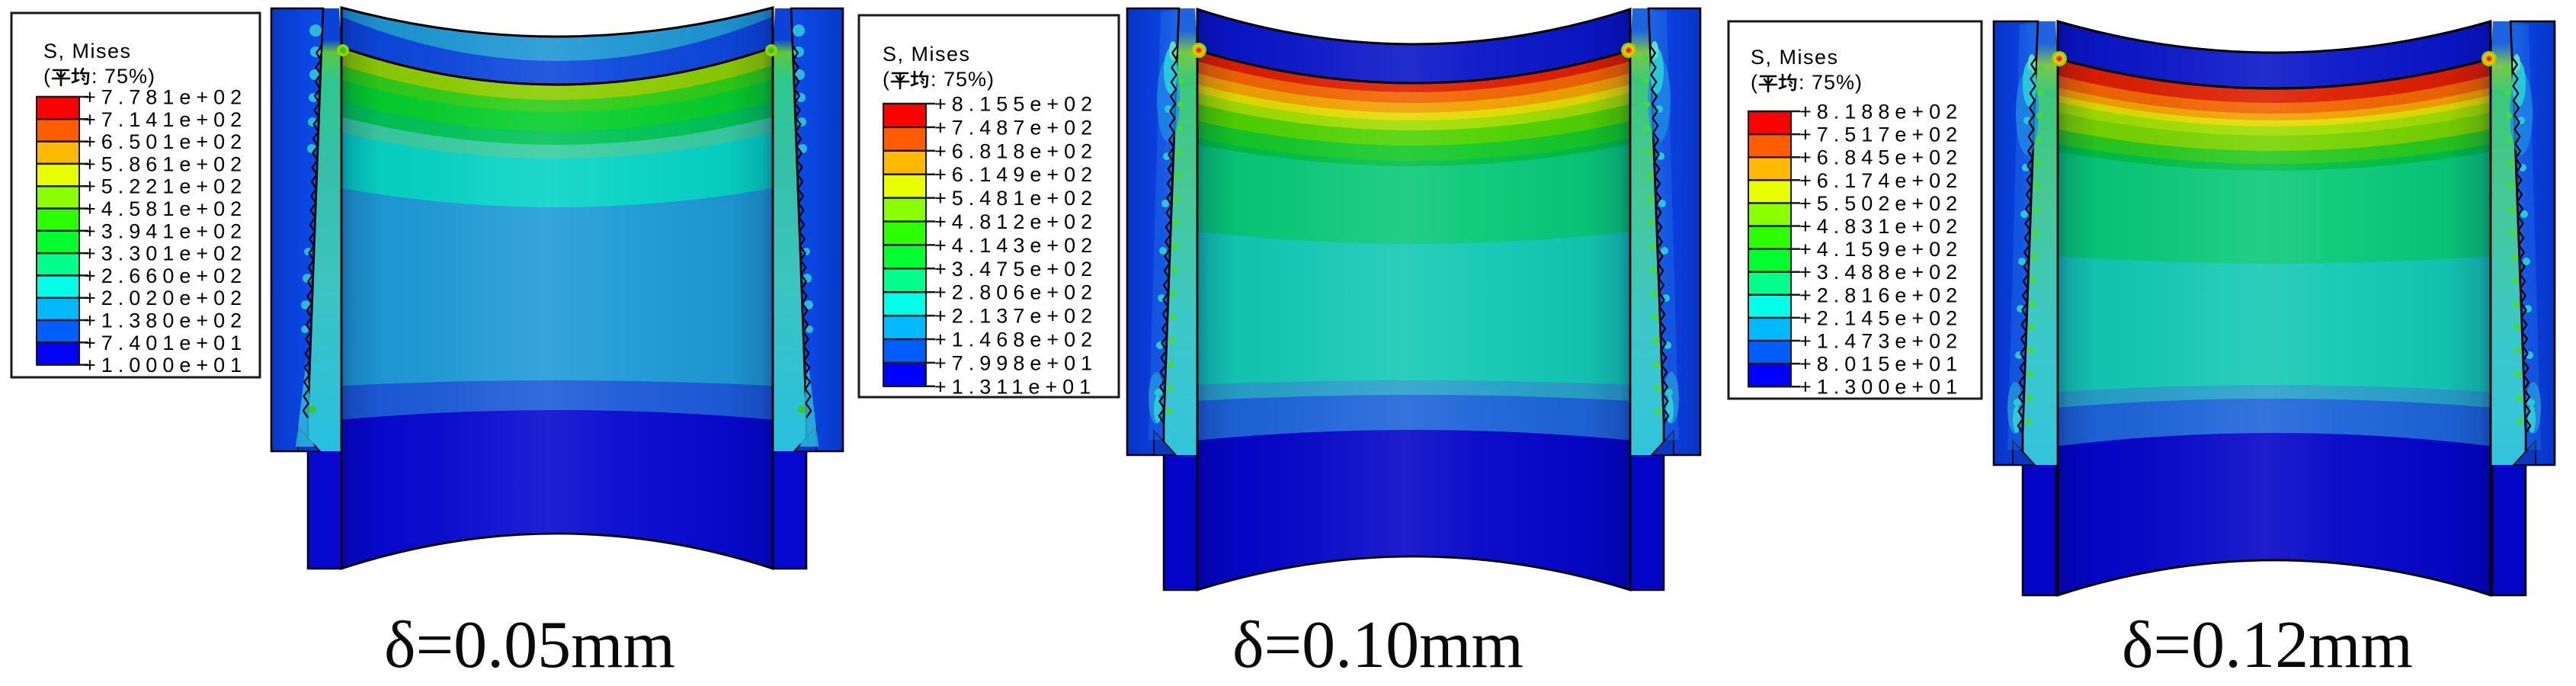  What do you see at coordinates (165, 164) in the screenshot?
I see `svg-text: +5.861e+02` at bounding box center [165, 164].